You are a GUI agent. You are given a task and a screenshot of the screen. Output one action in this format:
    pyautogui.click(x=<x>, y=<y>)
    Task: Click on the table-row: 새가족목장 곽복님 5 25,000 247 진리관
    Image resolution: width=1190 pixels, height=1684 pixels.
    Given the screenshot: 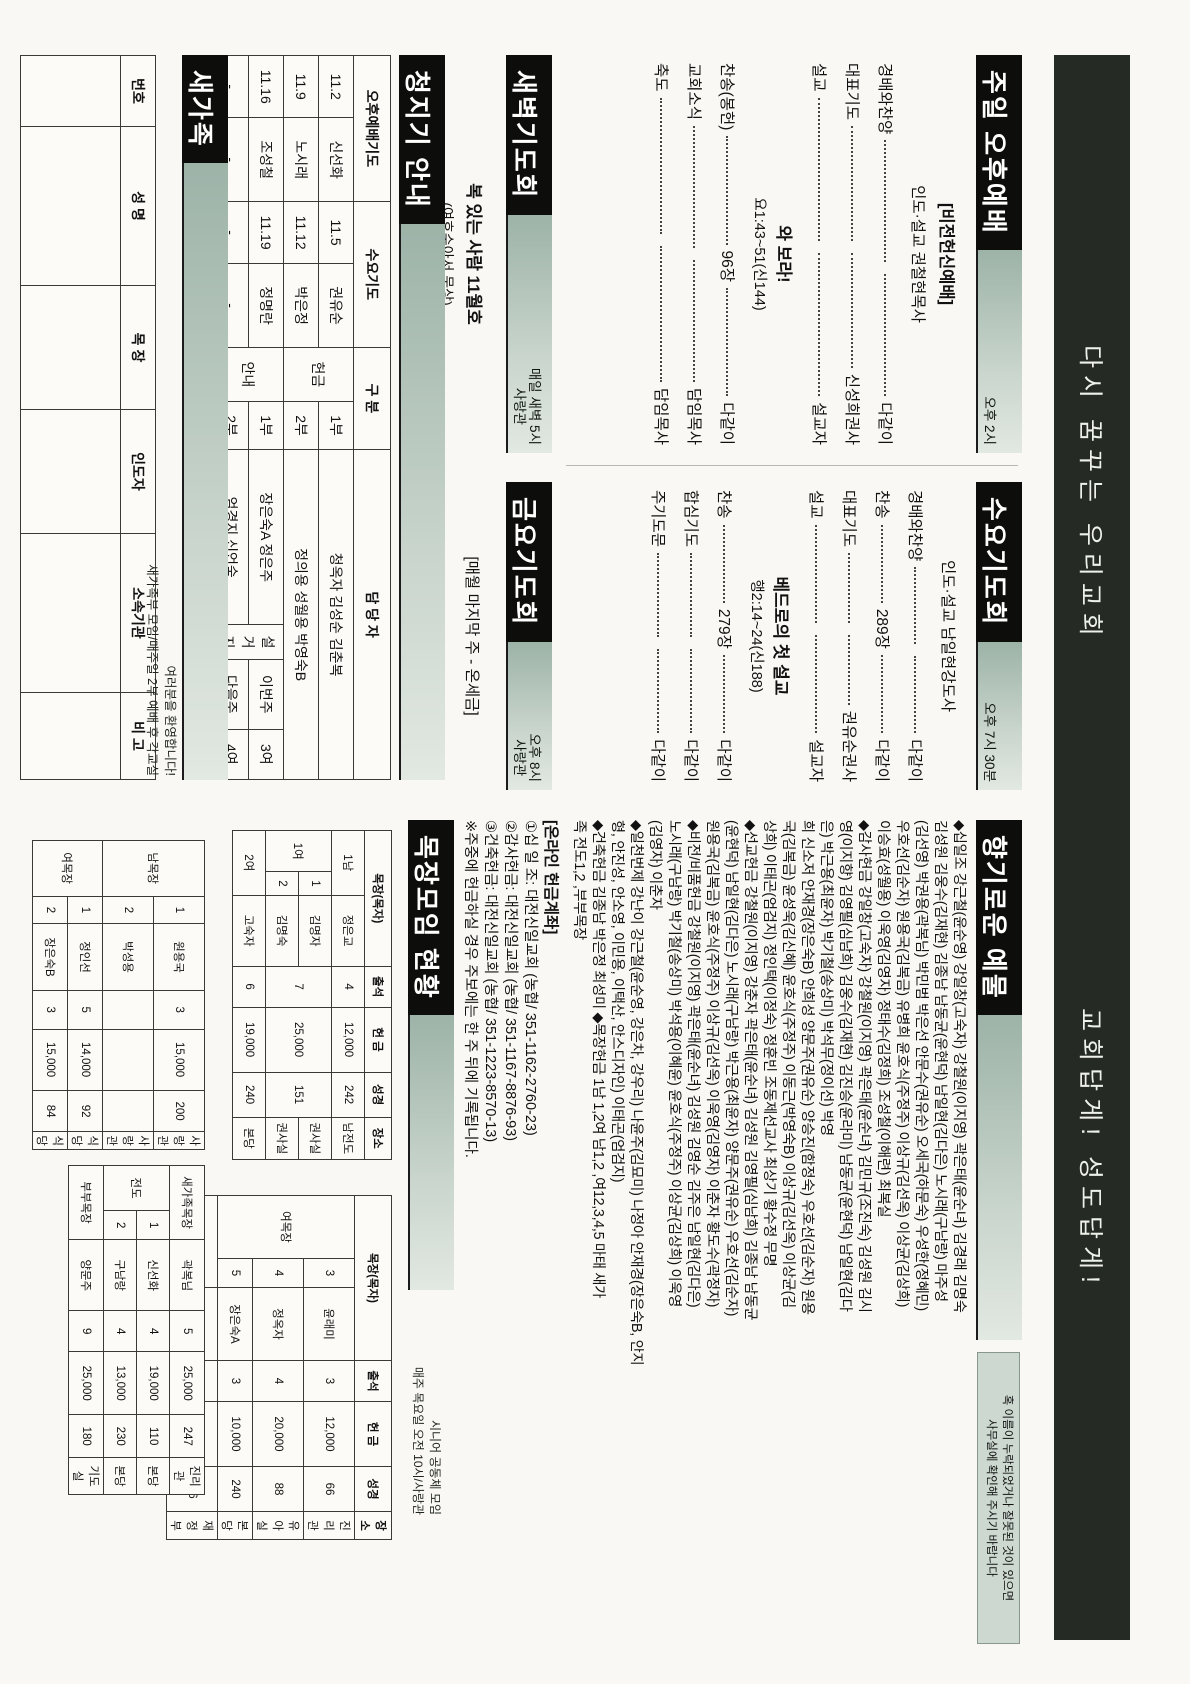 What is the action you would take?
    pyautogui.click(x=187, y=1330)
    